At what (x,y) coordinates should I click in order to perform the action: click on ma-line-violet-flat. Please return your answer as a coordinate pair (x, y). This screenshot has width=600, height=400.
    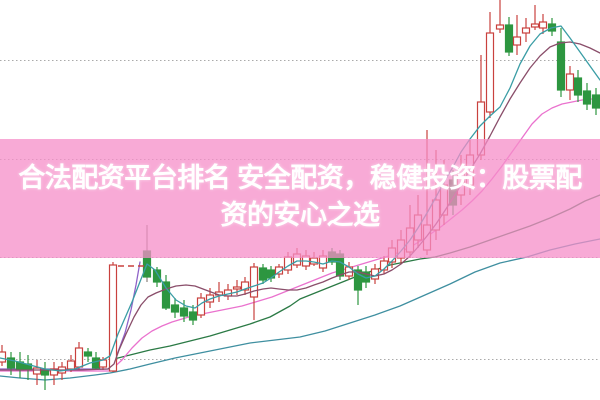
    Looking at the image, I should click on (70, 315).